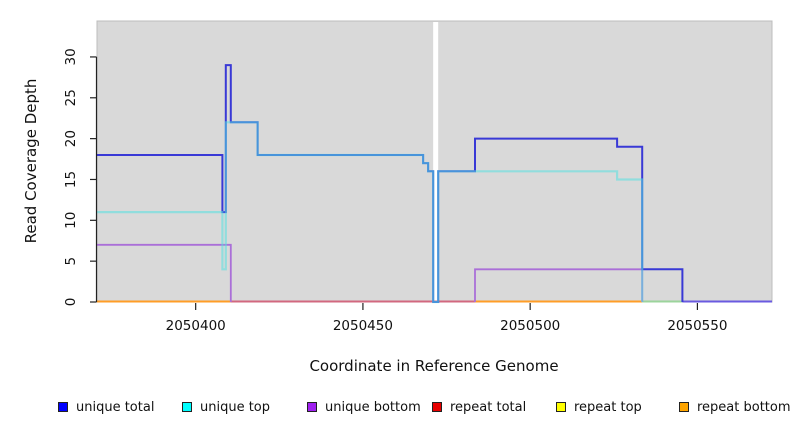 The height and width of the screenshot is (432, 792). I want to click on y-tick-label: 30, so click(71, 56).